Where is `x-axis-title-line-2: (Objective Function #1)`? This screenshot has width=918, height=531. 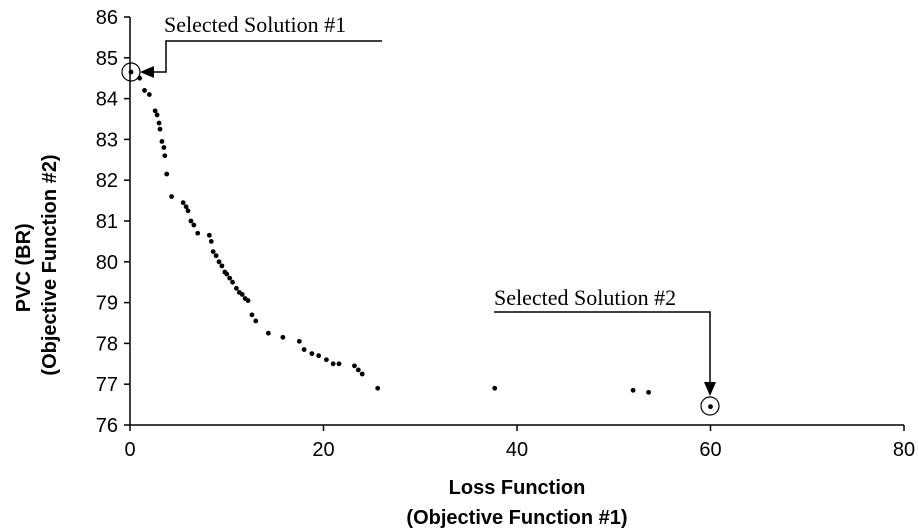
x-axis-title-line-2: (Objective Function #1) is located at coordinates (516, 518).